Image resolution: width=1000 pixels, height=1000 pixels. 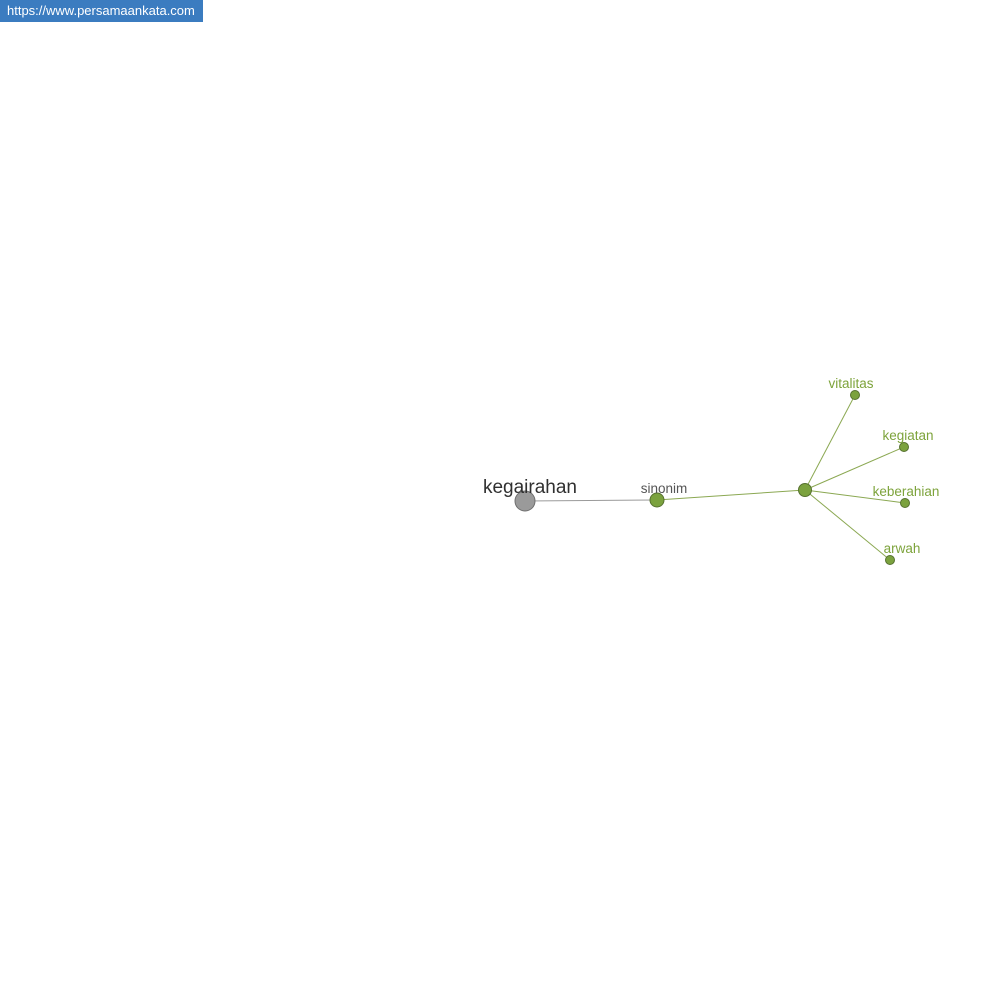 What do you see at coordinates (591, 500) in the screenshot?
I see `graph-edge-kegairahan-sinonim` at bounding box center [591, 500].